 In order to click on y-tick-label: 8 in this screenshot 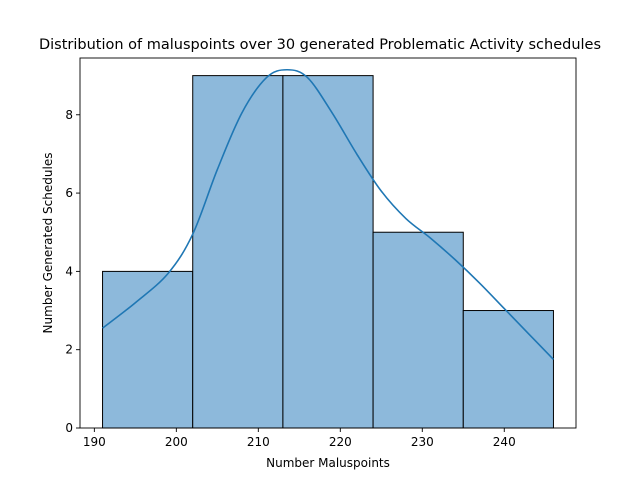, I will do `click(69, 115)`.